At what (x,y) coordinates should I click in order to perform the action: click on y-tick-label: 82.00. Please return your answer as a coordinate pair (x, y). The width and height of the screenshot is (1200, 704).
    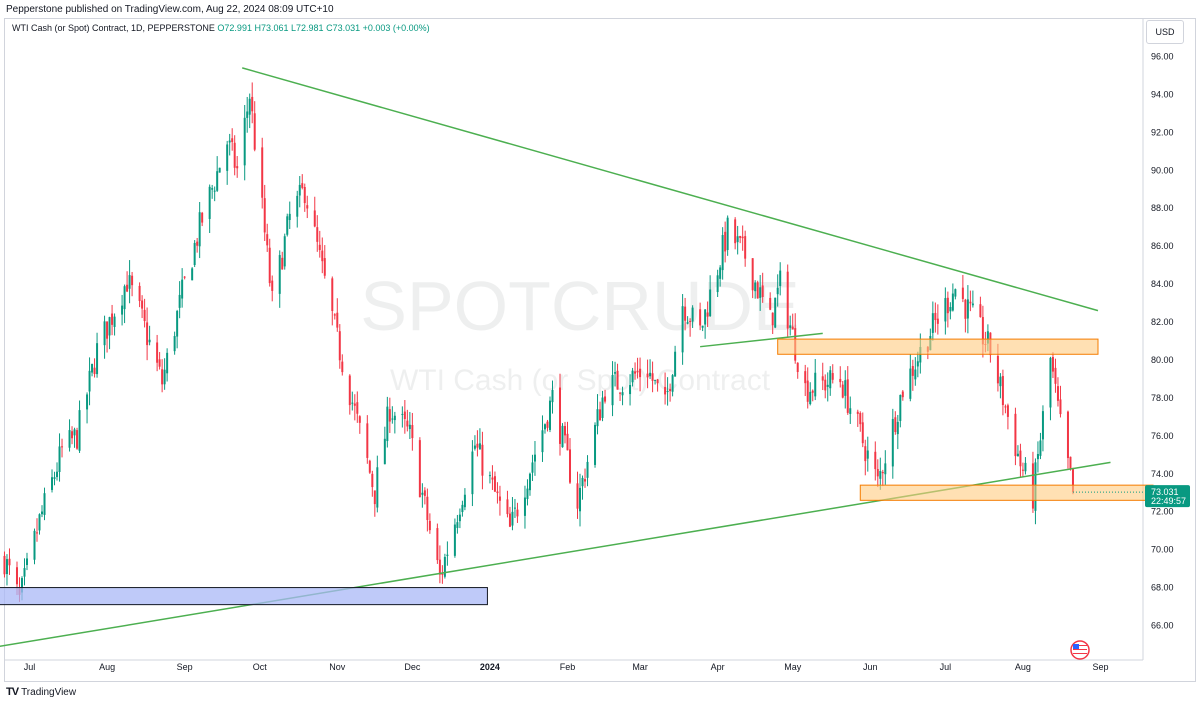
    Looking at the image, I should click on (1162, 322).